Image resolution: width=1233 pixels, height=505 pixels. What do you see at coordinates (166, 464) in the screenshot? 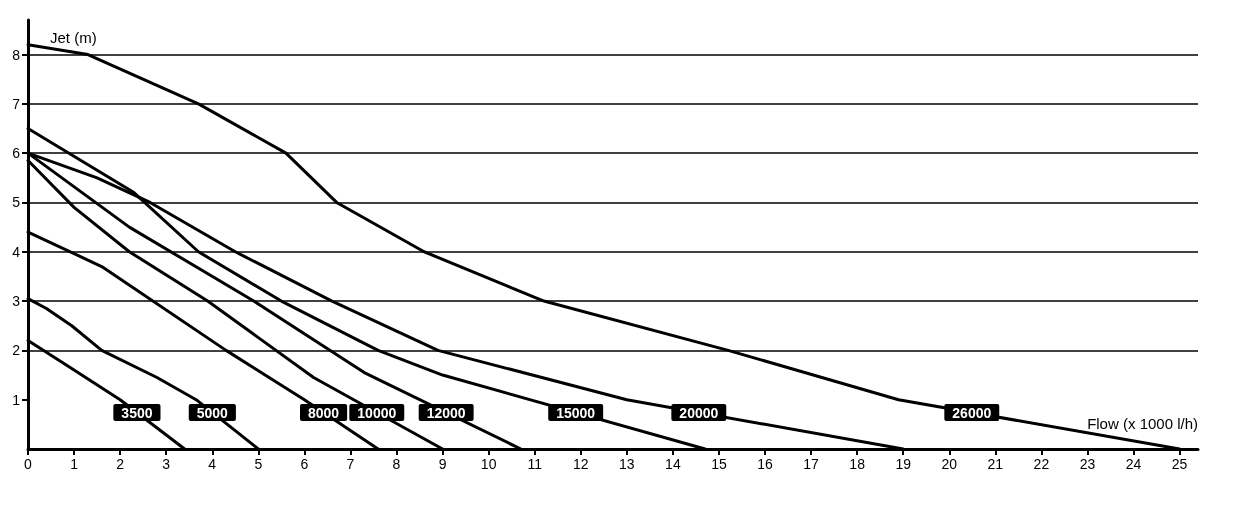
I see `x-tick-label: 3` at bounding box center [166, 464].